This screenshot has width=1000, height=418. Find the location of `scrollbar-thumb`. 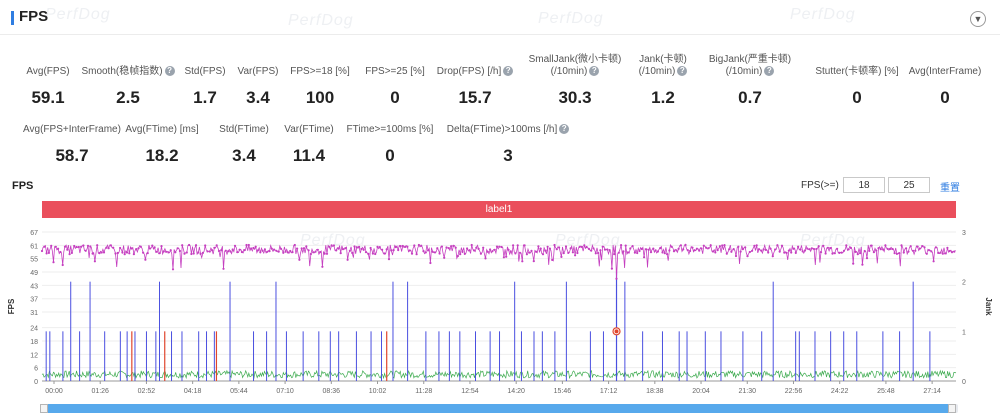

scrollbar-thumb is located at coordinates (497, 408).